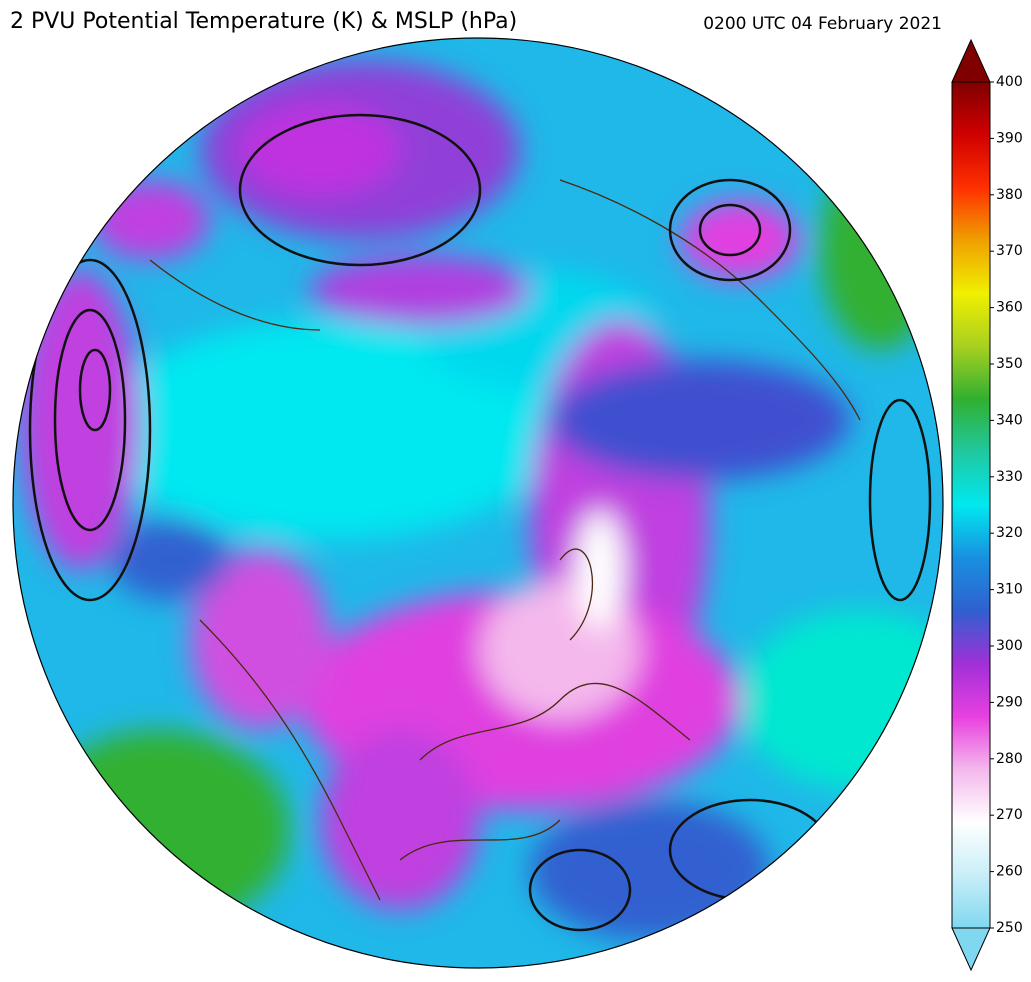  Describe the element at coordinates (1009, 759) in the screenshot. I see `colorbar-tick-label: 280` at that location.